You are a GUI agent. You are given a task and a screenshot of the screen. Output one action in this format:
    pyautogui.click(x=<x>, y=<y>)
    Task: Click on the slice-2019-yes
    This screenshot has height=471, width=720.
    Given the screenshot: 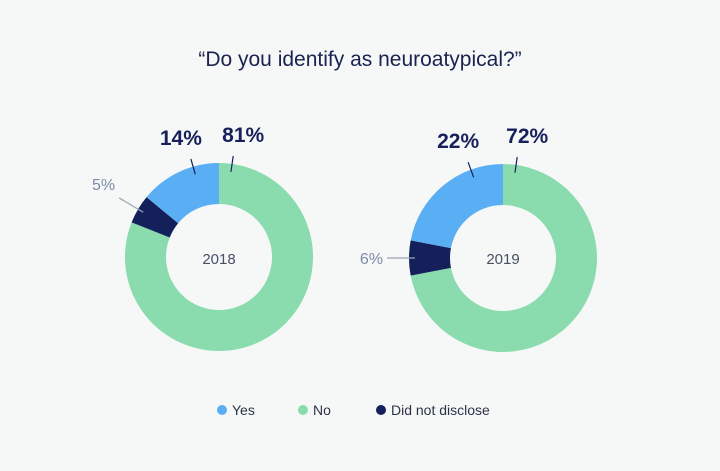 What is the action you would take?
    pyautogui.click(x=456, y=206)
    